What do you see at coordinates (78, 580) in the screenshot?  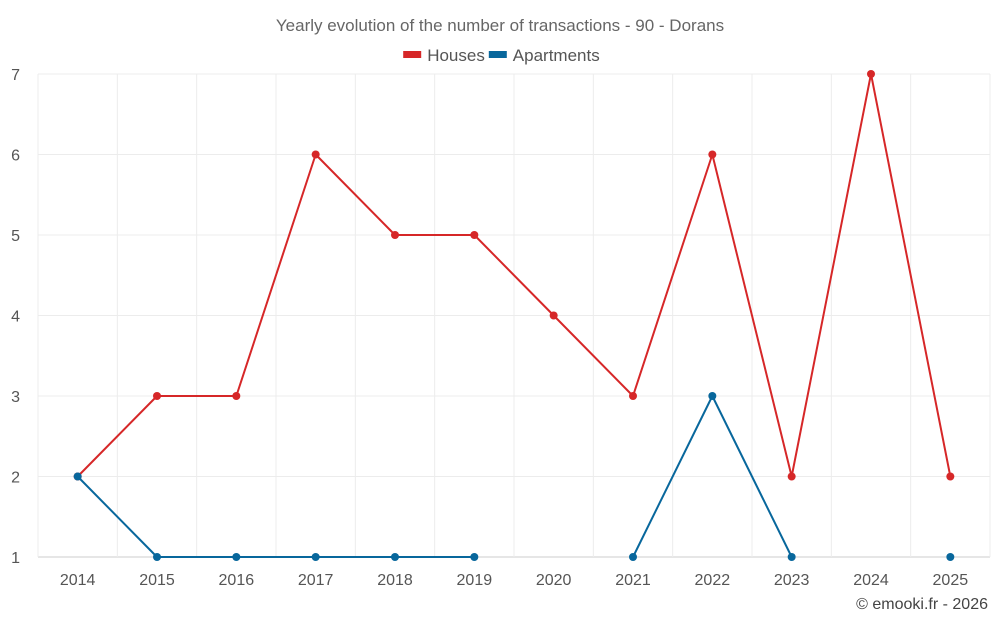 I see `x-tick-label: 2014` at bounding box center [78, 580].